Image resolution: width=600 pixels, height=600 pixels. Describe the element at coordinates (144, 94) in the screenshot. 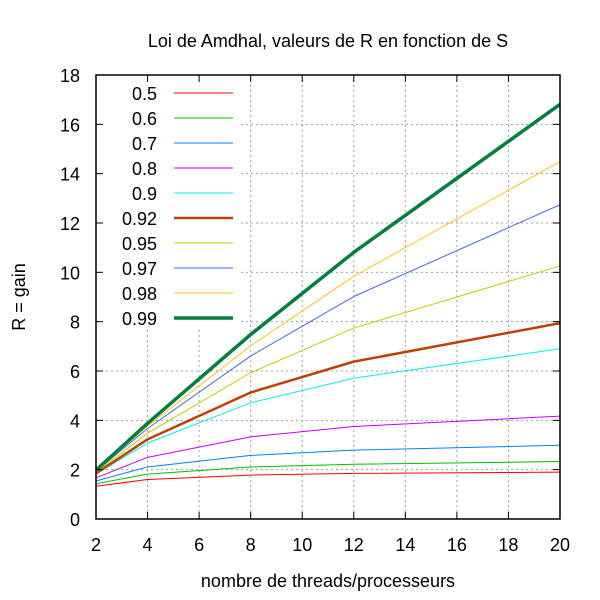

I see `legend-label: 0.5` at that location.